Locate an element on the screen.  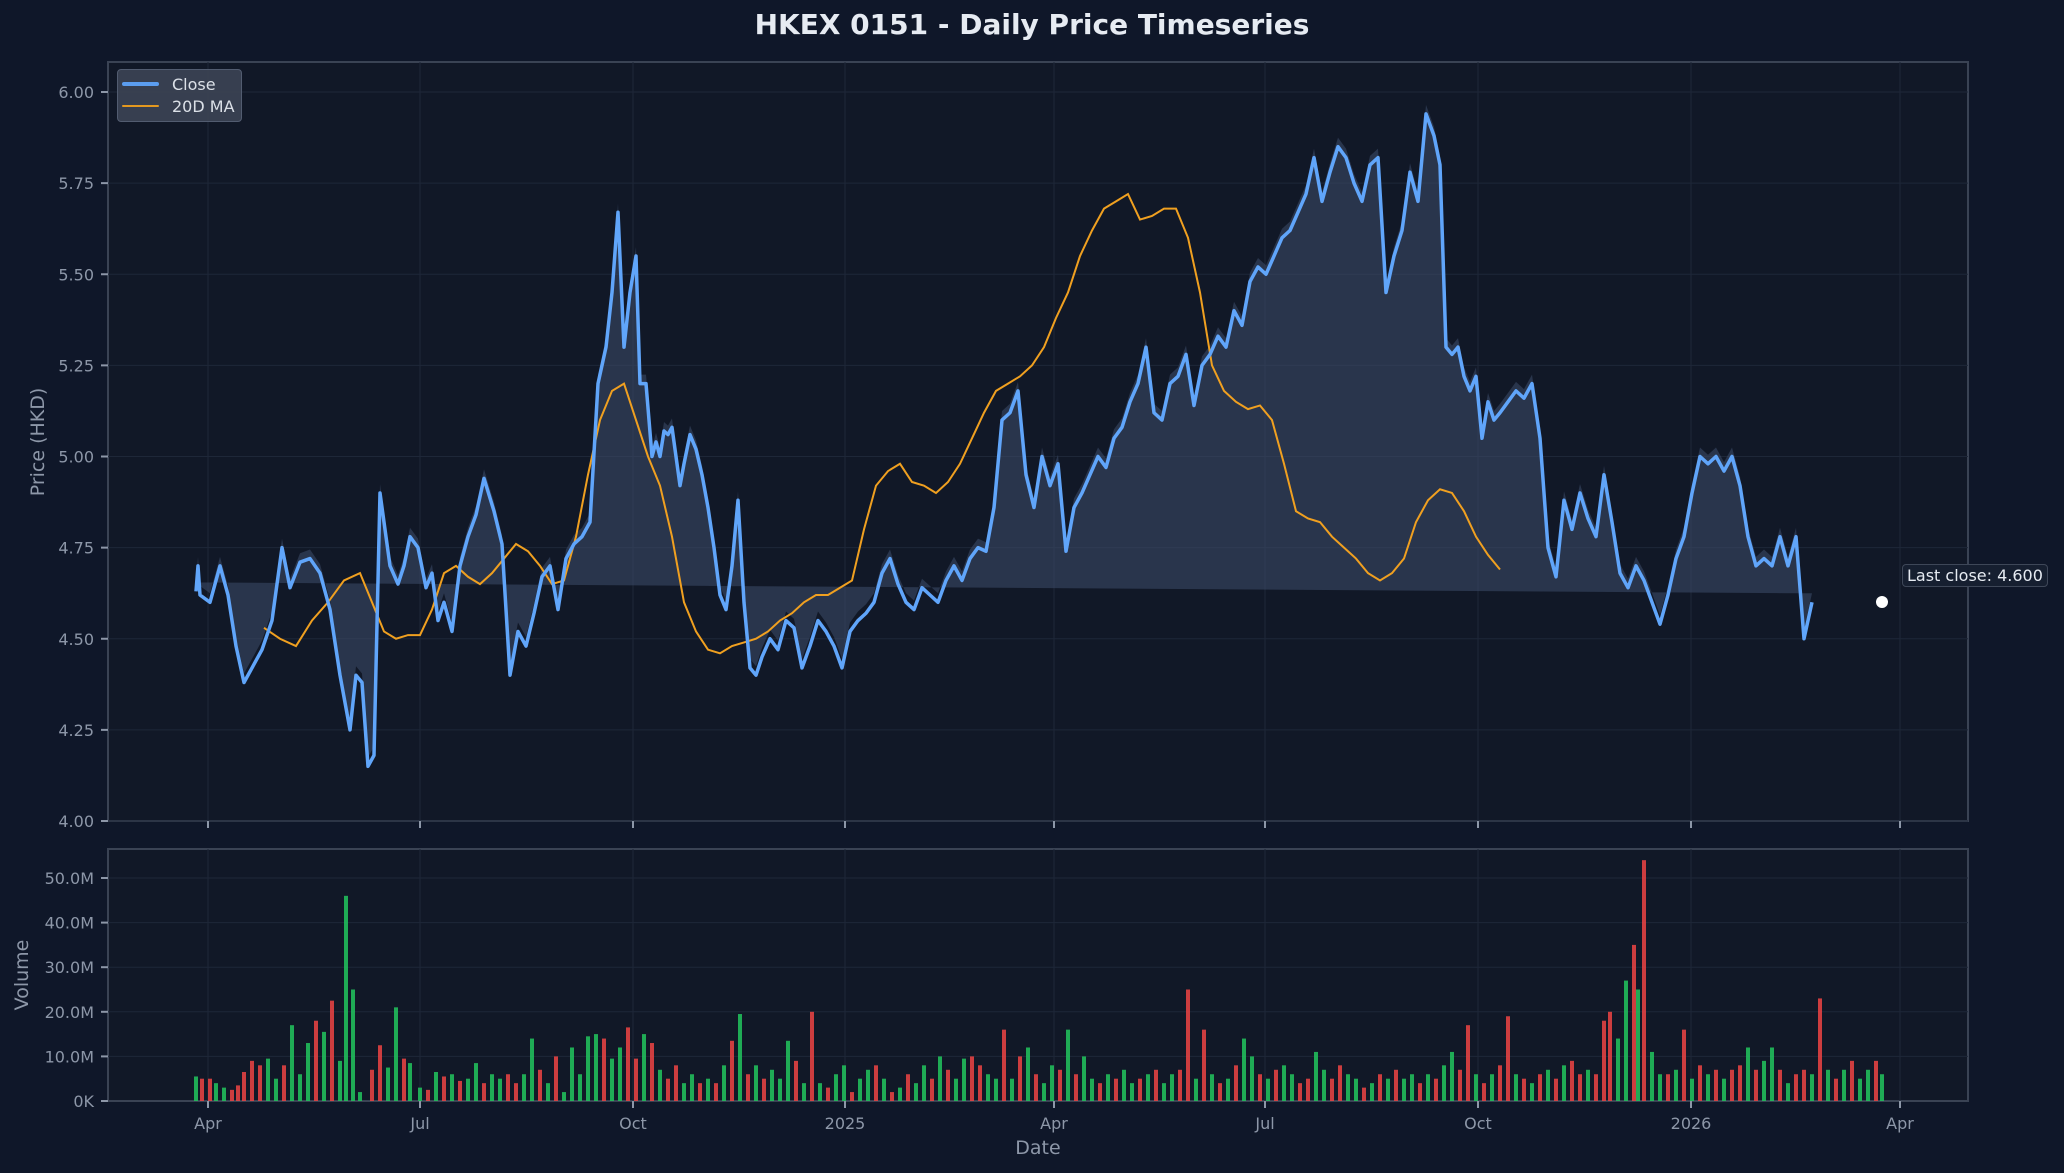
volume-tick-label: 50.0M is located at coordinates (69, 878).